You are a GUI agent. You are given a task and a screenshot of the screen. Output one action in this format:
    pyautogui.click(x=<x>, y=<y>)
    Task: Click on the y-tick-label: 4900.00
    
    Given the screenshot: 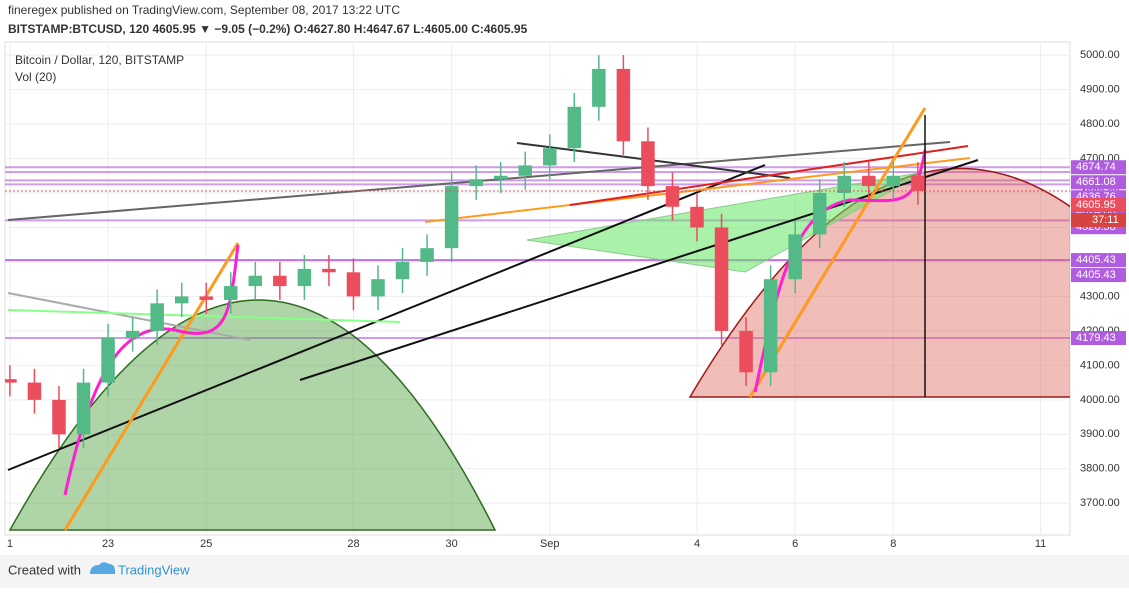 What is the action you would take?
    pyautogui.click(x=1100, y=89)
    